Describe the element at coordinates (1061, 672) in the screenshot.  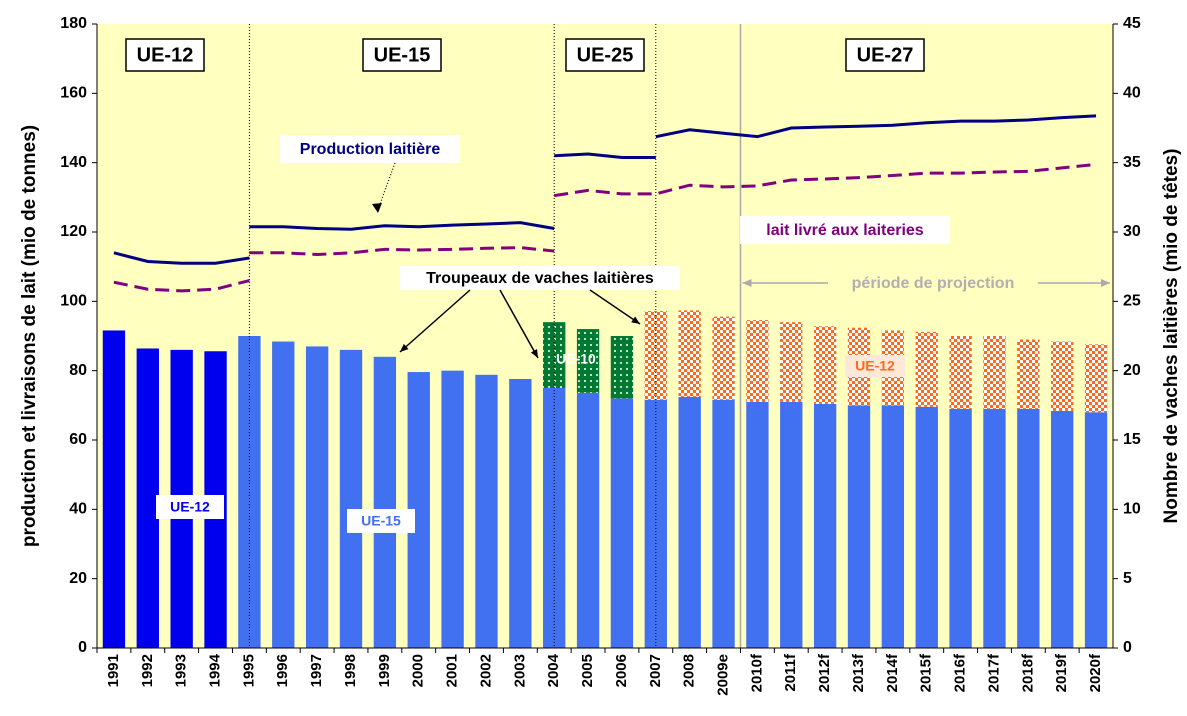
I see `x-tick-label: 2019f` at that location.